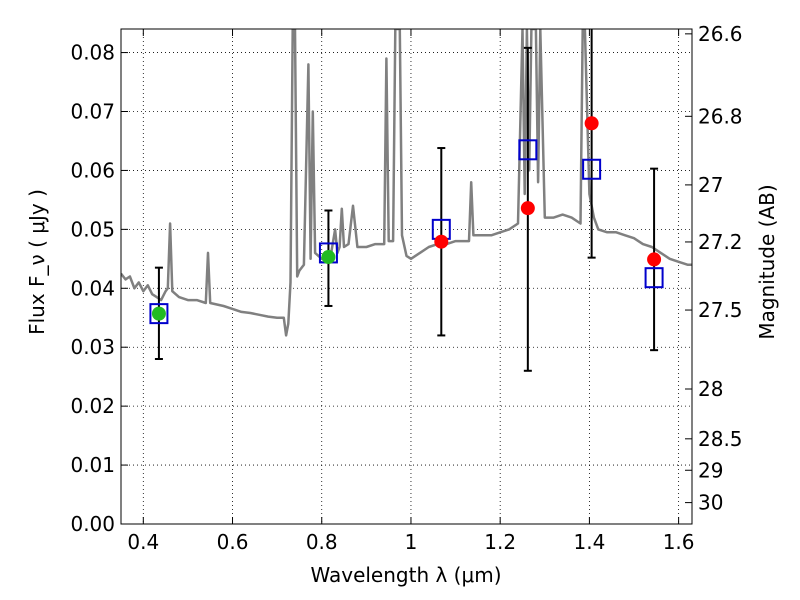 This screenshot has height=600, width=800. I want to click on x-tick-label: 1, so click(411, 542).